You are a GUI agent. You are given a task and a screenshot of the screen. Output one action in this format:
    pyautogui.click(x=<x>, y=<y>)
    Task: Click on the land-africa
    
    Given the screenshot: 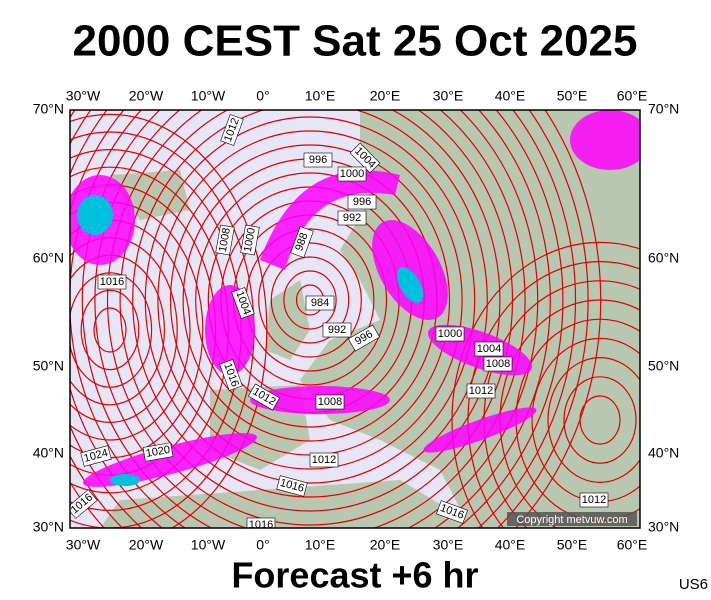 What is the action you would take?
    pyautogui.click(x=290, y=504)
    